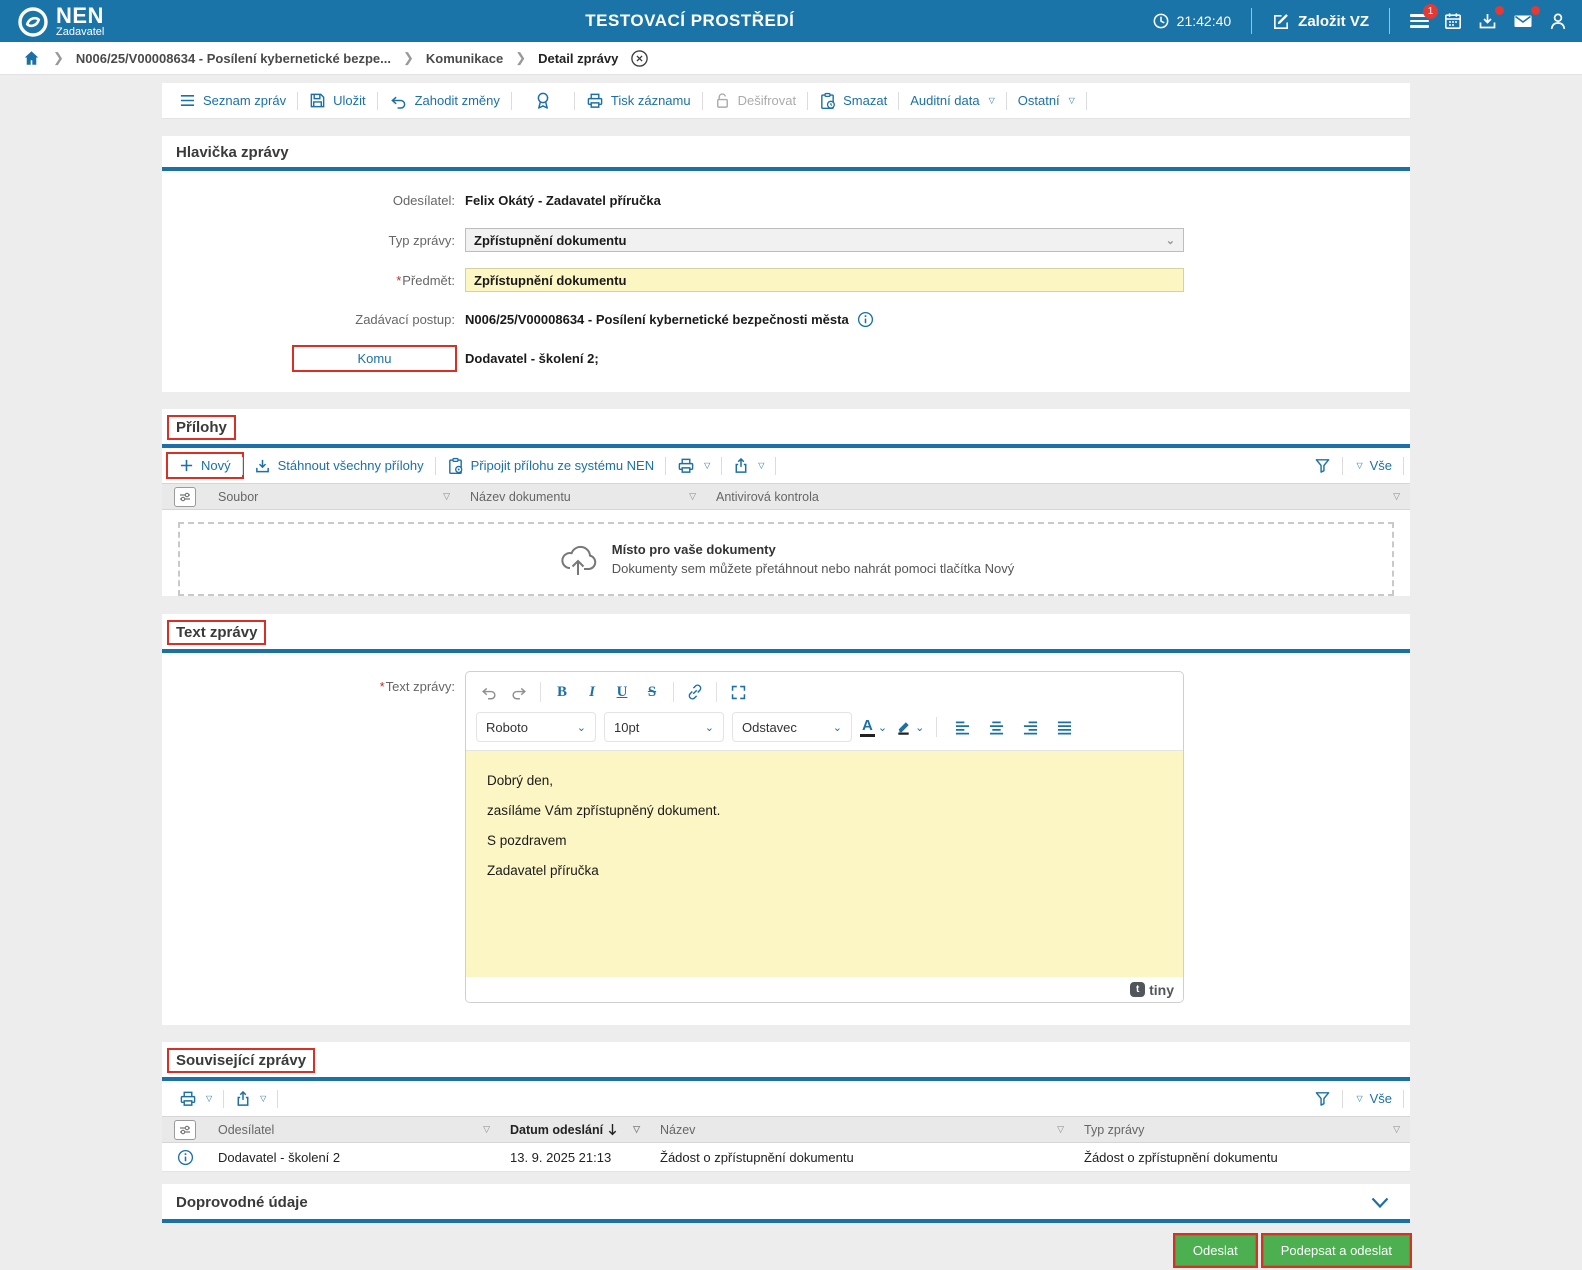 The image size is (1582, 1270). Describe the element at coordinates (536, 727) in the screenshot. I see `font-family-select: Roboto ⌄` at that location.